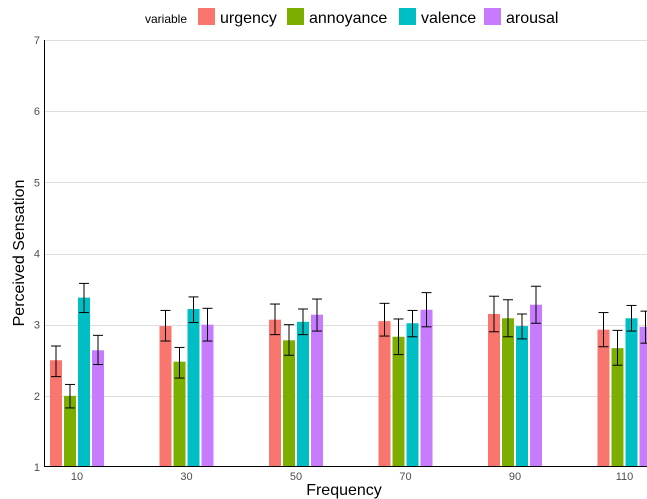 The height and width of the screenshot is (499, 647). Describe the element at coordinates (344, 490) in the screenshot. I see `x-axis-title: Frequency` at that location.